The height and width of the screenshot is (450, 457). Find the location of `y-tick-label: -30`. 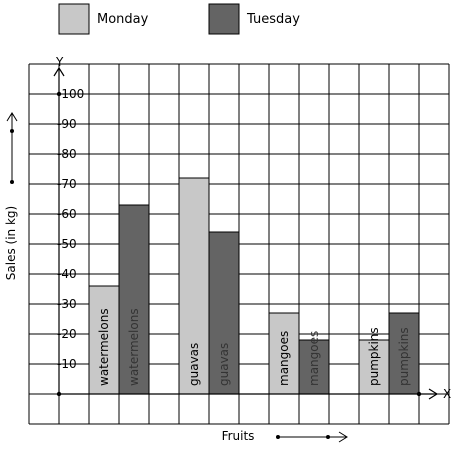

y-tick-label: -30 is located at coordinates (67, 304).